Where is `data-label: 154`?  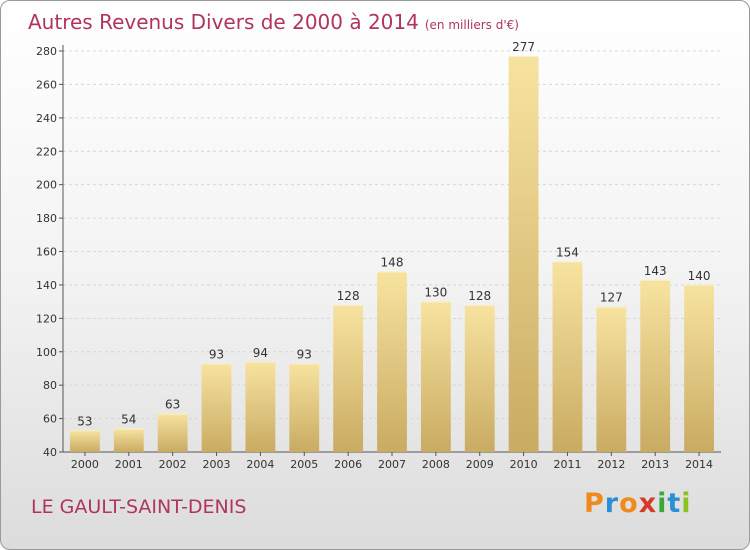
data-label: 154 is located at coordinates (567, 253).